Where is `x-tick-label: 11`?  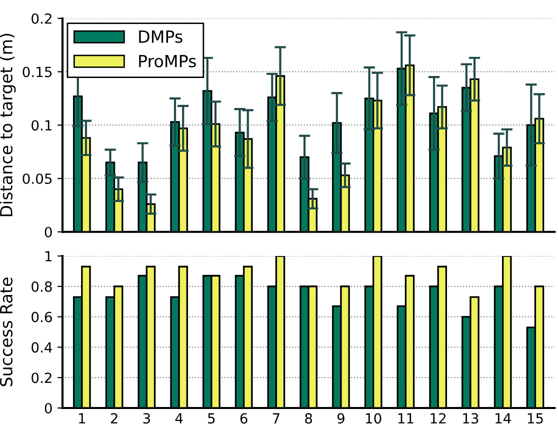
x-tick-label: 11 is located at coordinates (406, 418).